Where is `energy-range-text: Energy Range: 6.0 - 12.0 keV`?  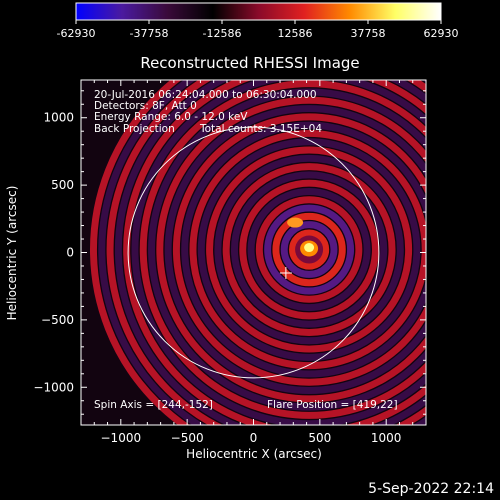 energy-range-text: Energy Range: 6.0 - 12.0 keV is located at coordinates (171, 117).